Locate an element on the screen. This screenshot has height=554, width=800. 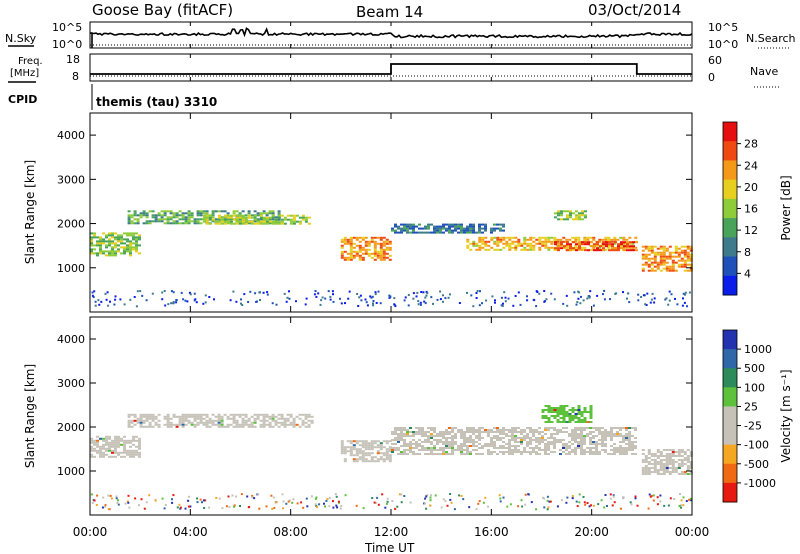
colorbar-cell is located at coordinates (730, 340).